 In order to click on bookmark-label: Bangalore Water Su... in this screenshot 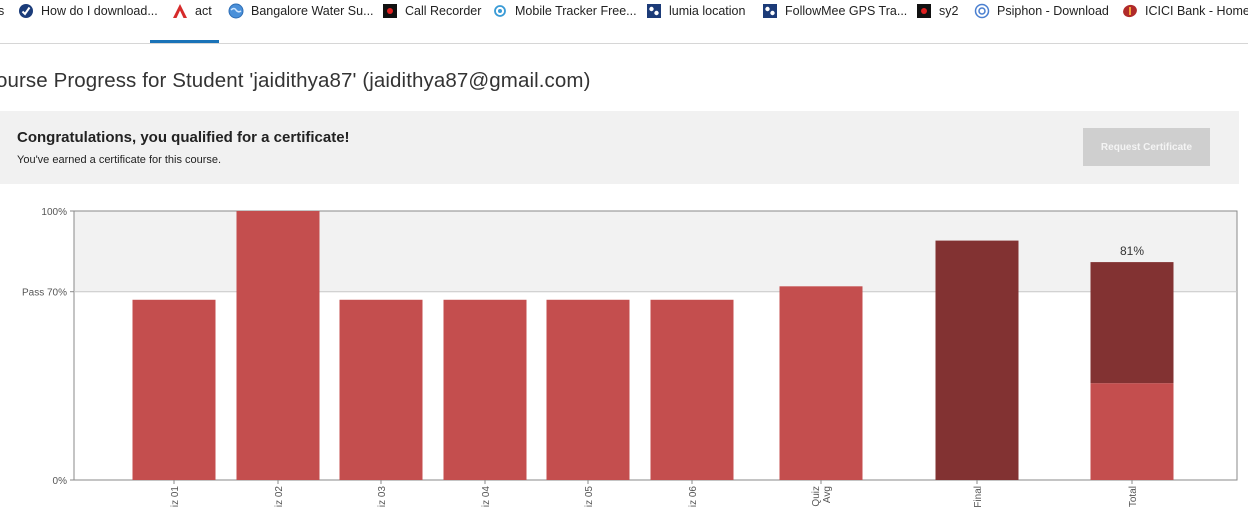, I will do `click(312, 11)`.